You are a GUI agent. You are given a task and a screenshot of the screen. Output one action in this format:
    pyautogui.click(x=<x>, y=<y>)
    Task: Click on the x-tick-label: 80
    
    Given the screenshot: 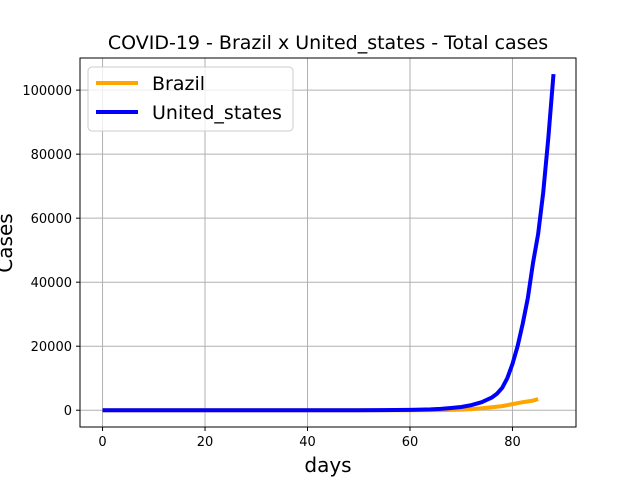 What is the action you would take?
    pyautogui.click(x=512, y=442)
    